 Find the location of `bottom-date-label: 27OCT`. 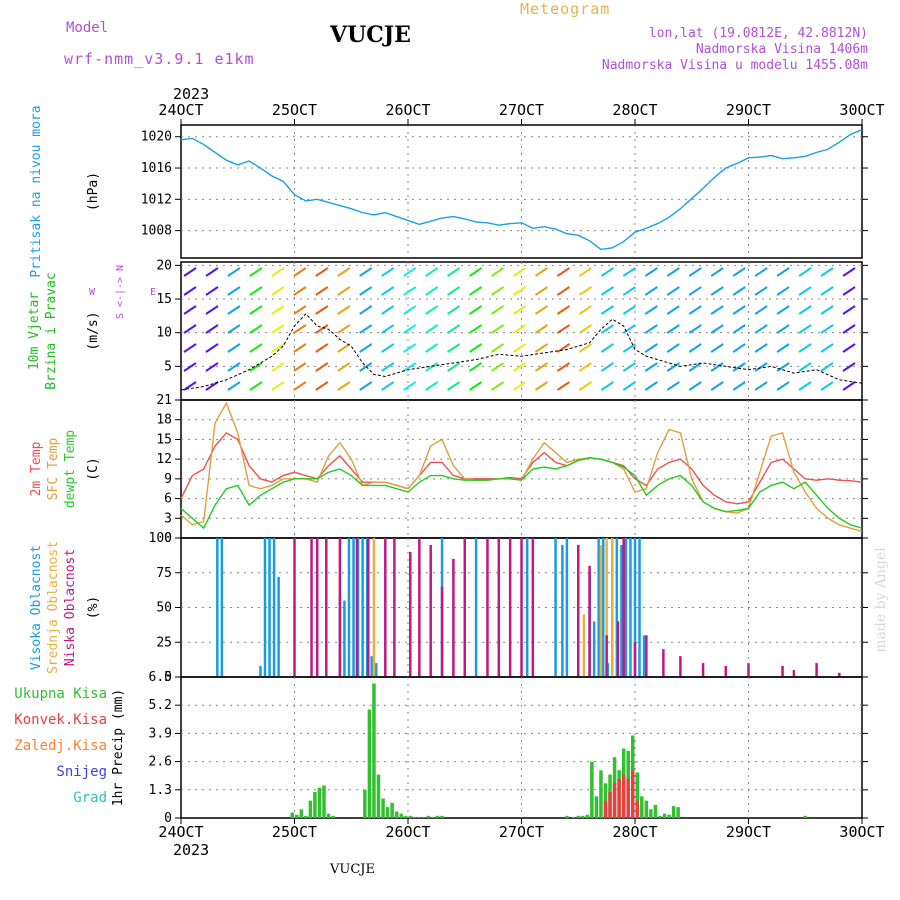

bottom-date-label: 27OCT is located at coordinates (521, 832).